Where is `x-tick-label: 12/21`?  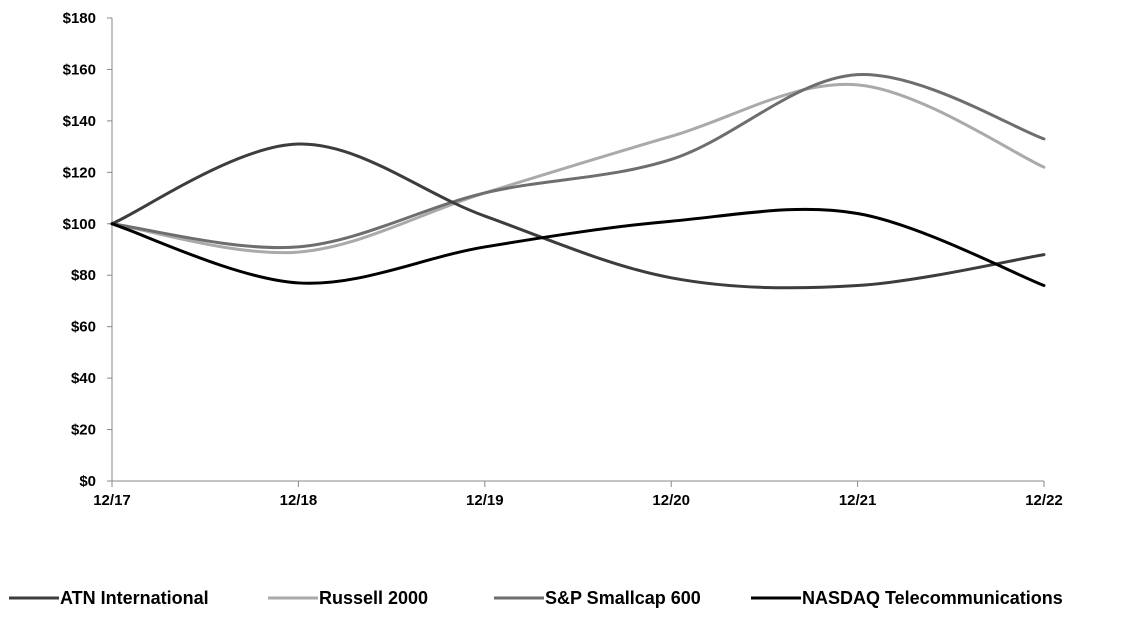 x-tick-label: 12/21 is located at coordinates (858, 500).